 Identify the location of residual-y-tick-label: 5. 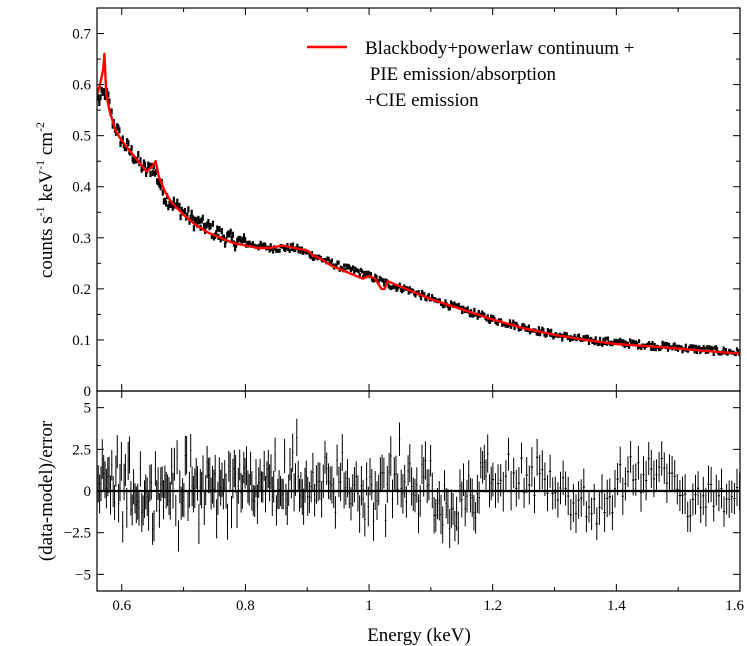
(88, 409).